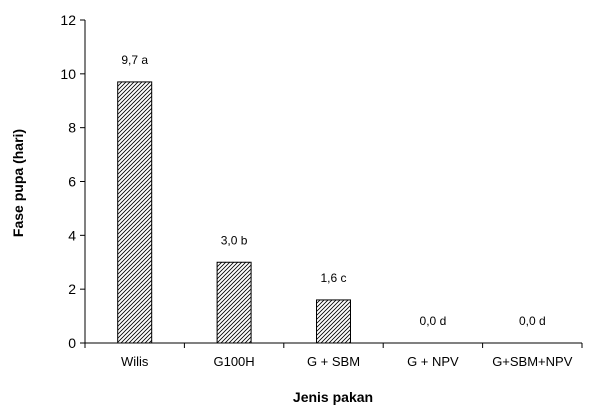 The height and width of the screenshot is (409, 608). I want to click on y-tick-label: 2, so click(72, 289).